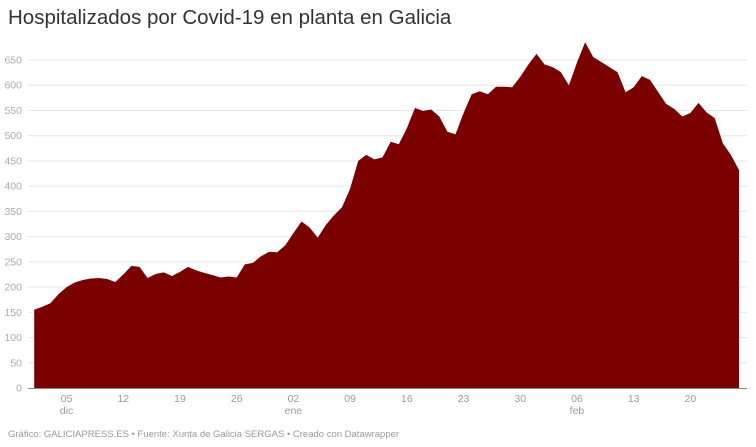  Describe the element at coordinates (577, 411) in the screenshot. I see `x-tick-month-label: feb` at that location.